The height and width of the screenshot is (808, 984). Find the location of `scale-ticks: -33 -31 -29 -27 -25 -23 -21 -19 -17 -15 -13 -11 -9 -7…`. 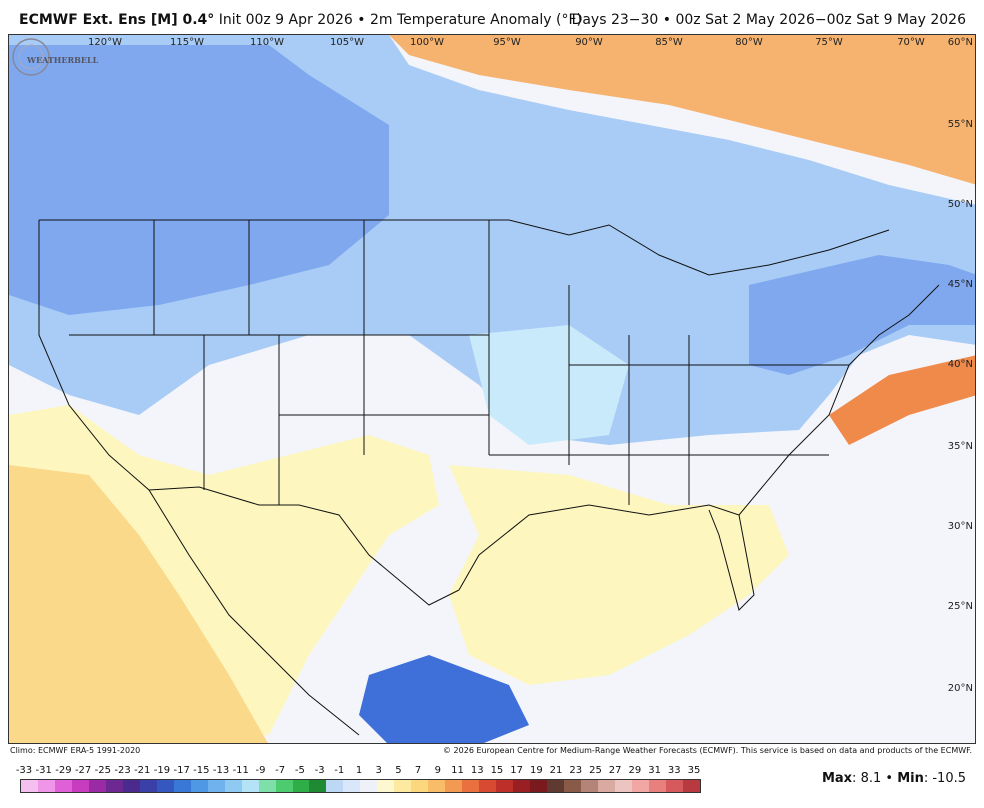

scale-ticks: -33 -31 -29 -27 -25 -23 -21 -19 -17 -15 -13 -11 -9 -7… is located at coordinates (359, 772).